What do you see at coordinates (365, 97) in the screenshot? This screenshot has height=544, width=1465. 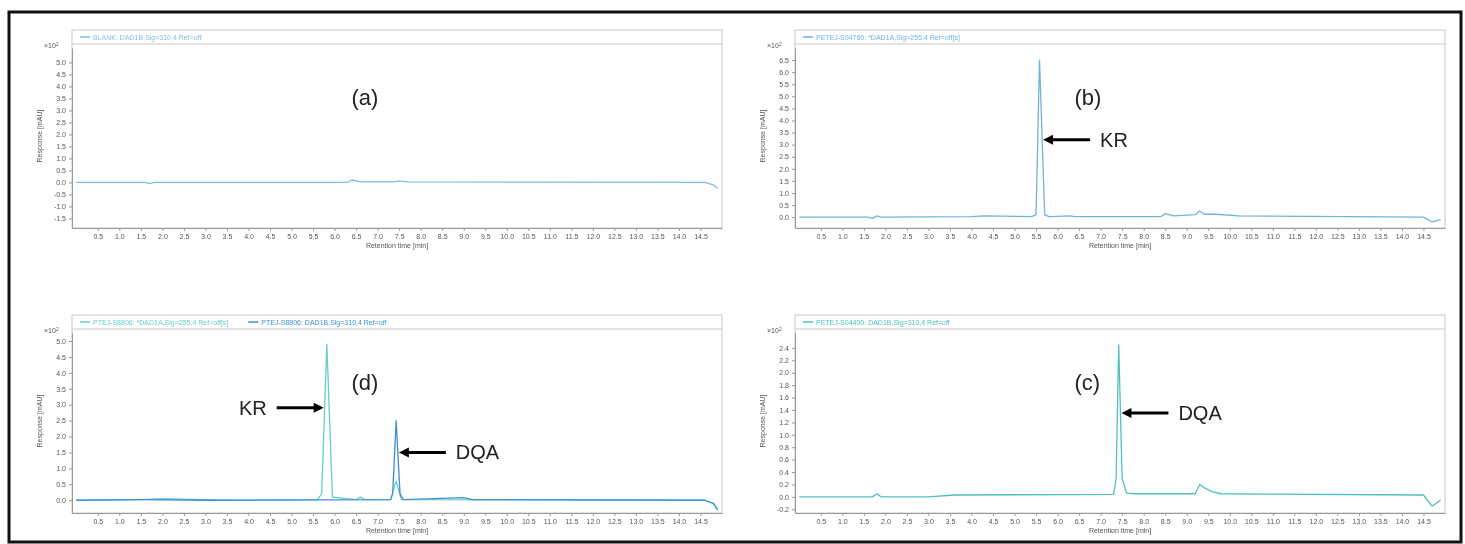 I see `annotation: (a)` at bounding box center [365, 97].